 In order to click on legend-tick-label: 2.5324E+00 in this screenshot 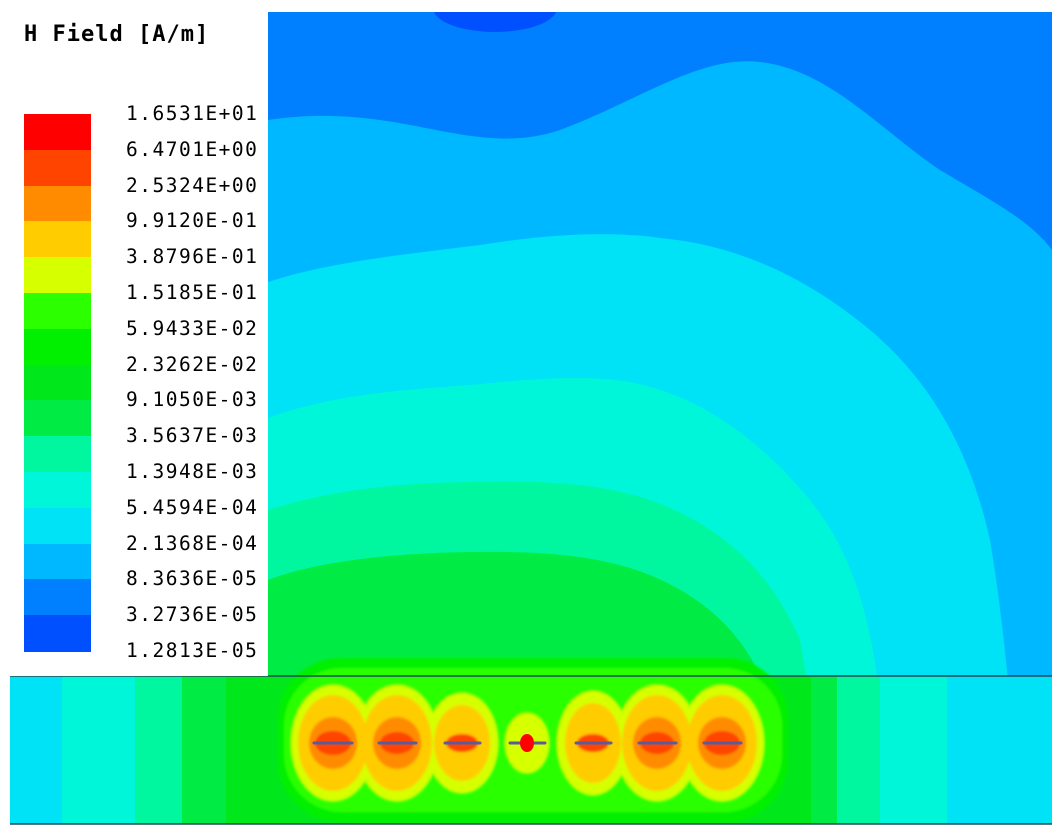, I will do `click(192, 185)`.